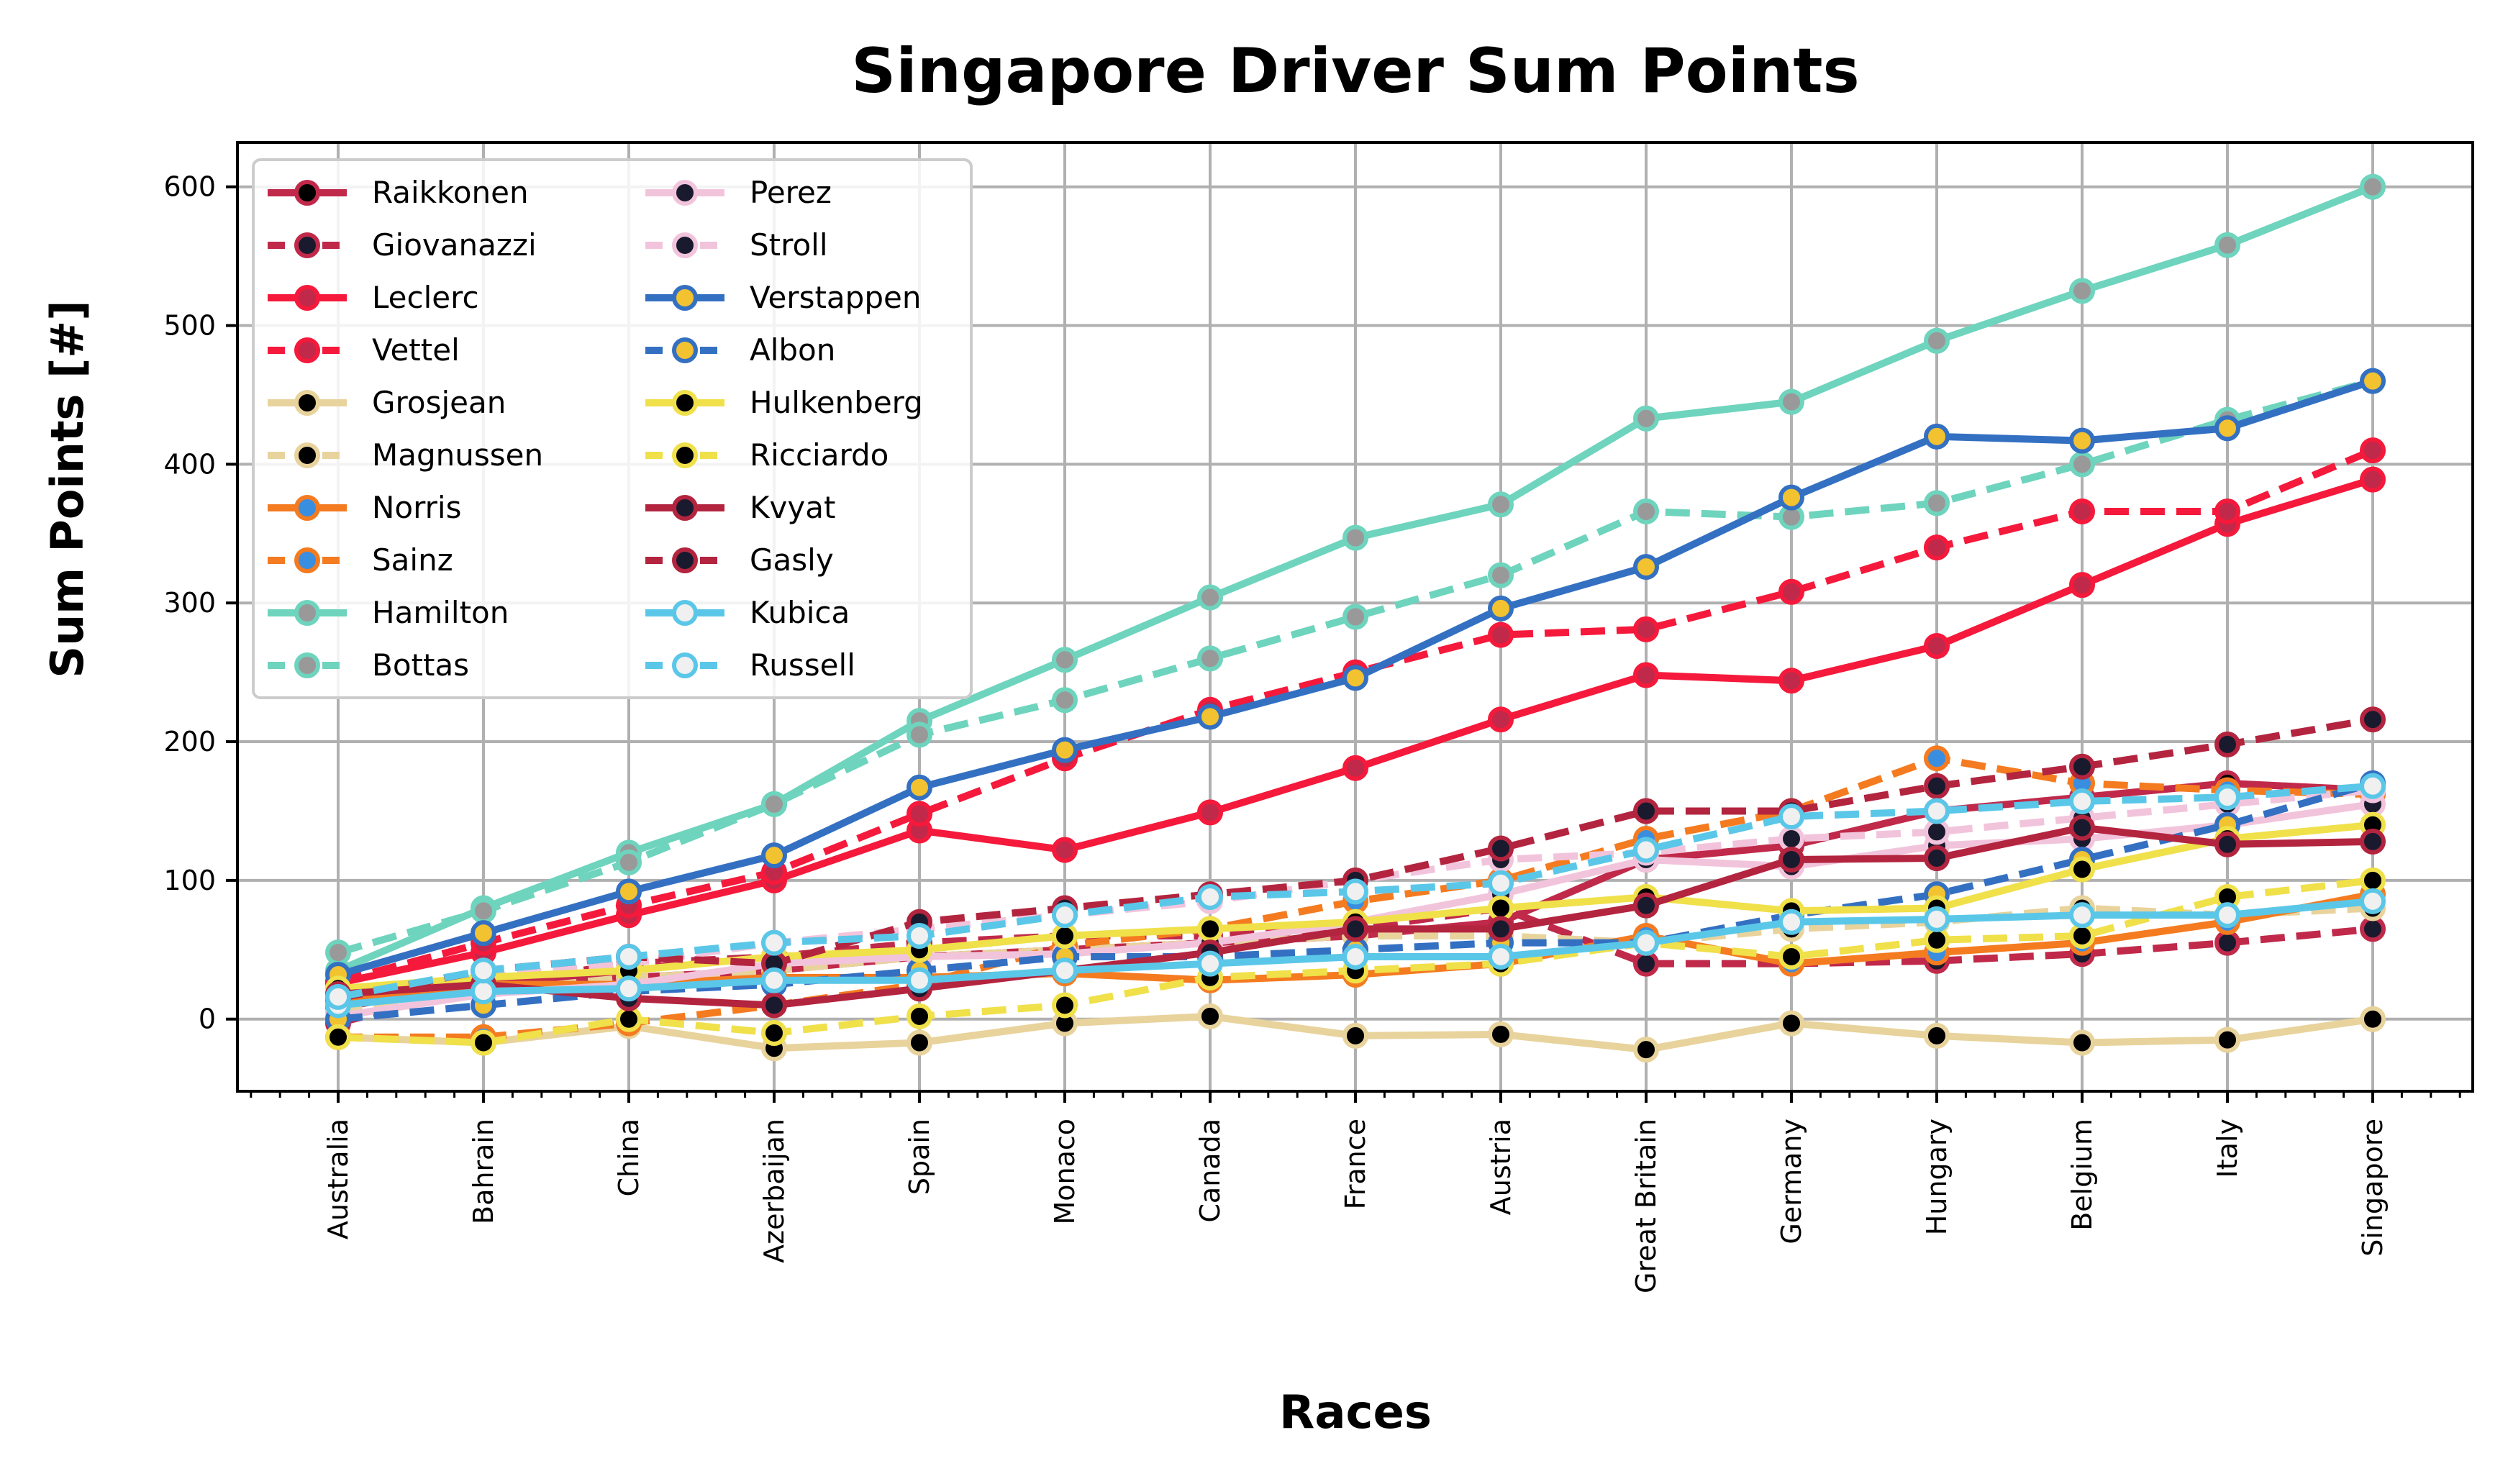 The image size is (2508, 1484). What do you see at coordinates (612, 428) in the screenshot?
I see `legend-box` at bounding box center [612, 428].